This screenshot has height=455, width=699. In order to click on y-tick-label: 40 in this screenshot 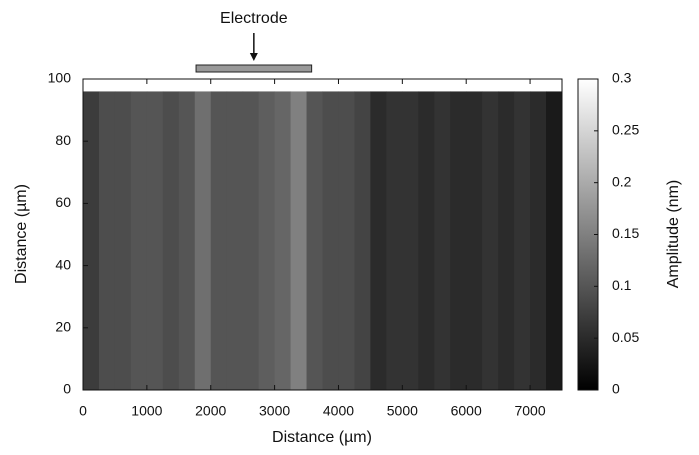, I will do `click(63, 264)`.